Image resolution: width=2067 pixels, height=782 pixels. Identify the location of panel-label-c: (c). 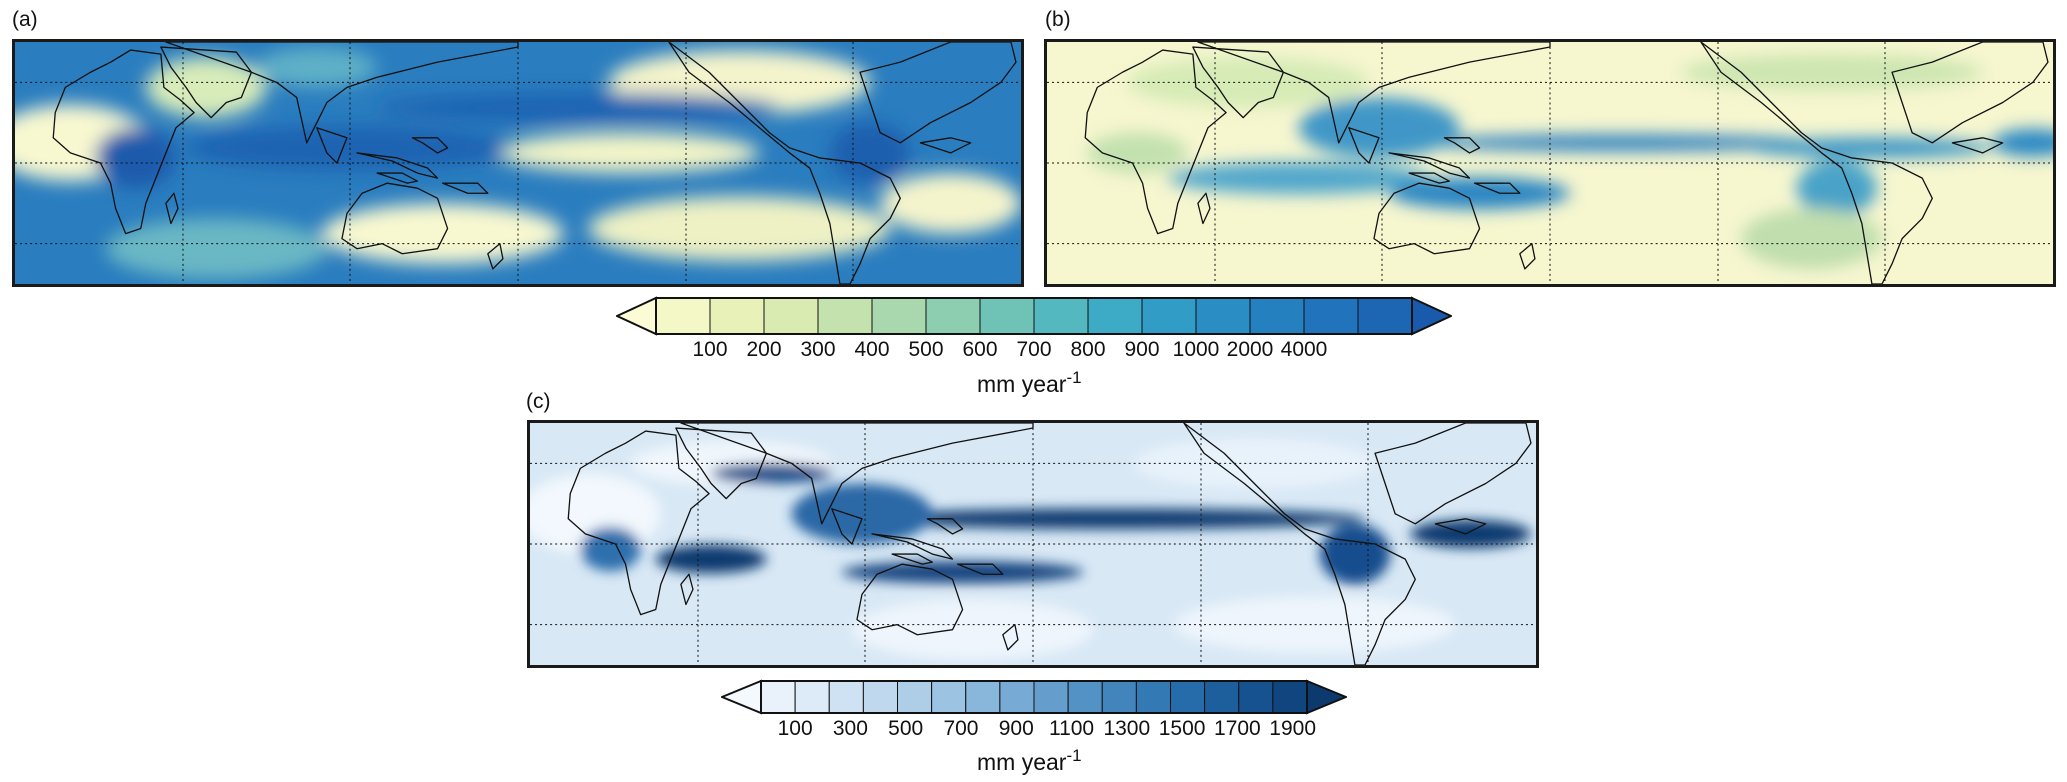
(538, 401).